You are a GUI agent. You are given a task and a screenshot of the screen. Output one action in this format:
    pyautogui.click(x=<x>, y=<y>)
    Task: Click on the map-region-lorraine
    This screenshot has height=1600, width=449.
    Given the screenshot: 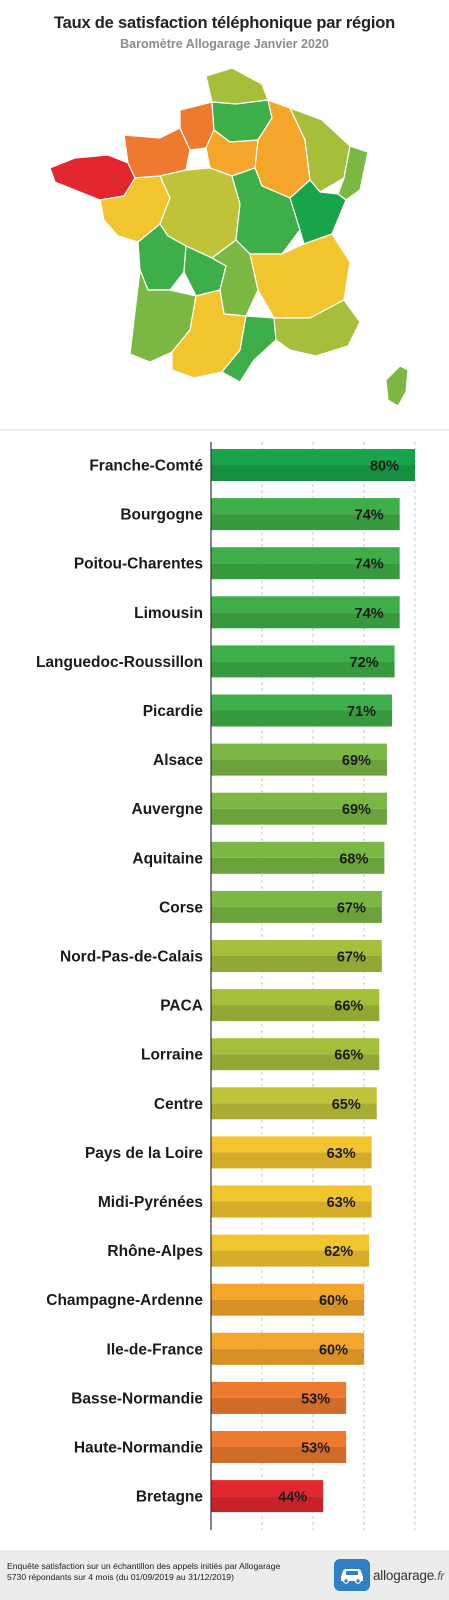 What is the action you would take?
    pyautogui.click(x=320, y=150)
    